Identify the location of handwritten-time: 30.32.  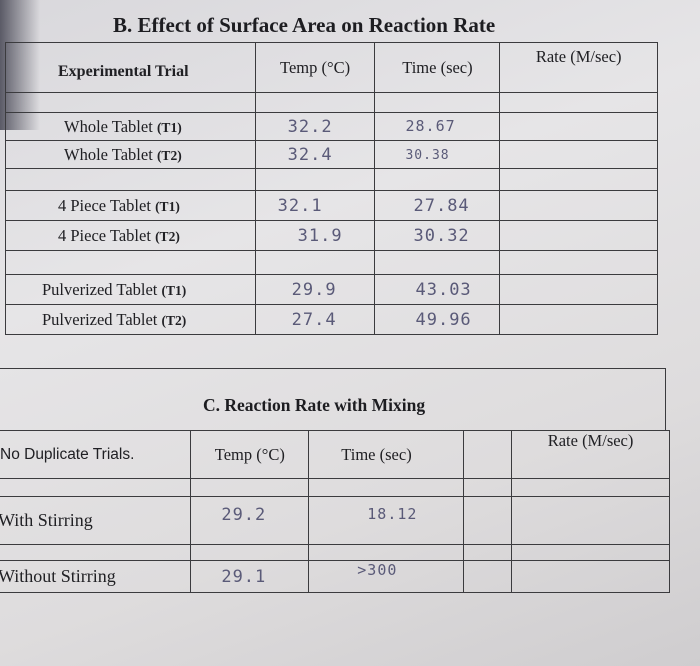
(441, 235).